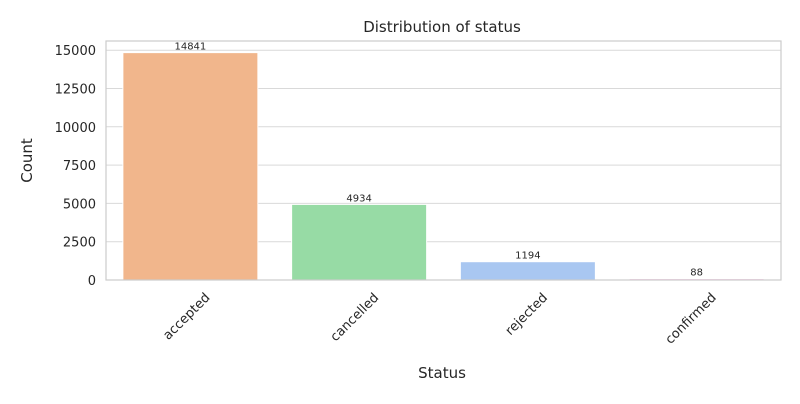 The image size is (800, 404). Describe the element at coordinates (358, 198) in the screenshot. I see `data-label-cancelled: 4934` at that location.